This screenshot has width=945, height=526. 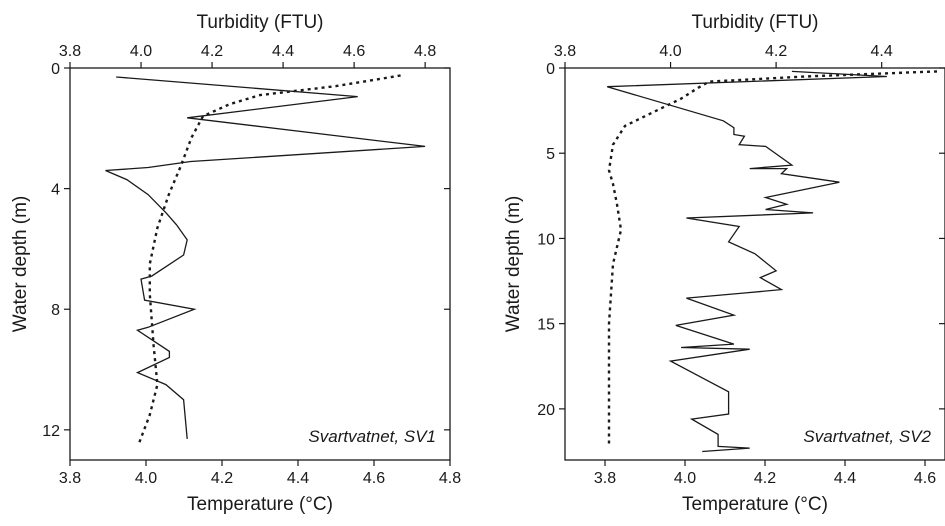 What do you see at coordinates (546, 410) in the screenshot?
I see `y-axis-tick-label: 20` at bounding box center [546, 410].